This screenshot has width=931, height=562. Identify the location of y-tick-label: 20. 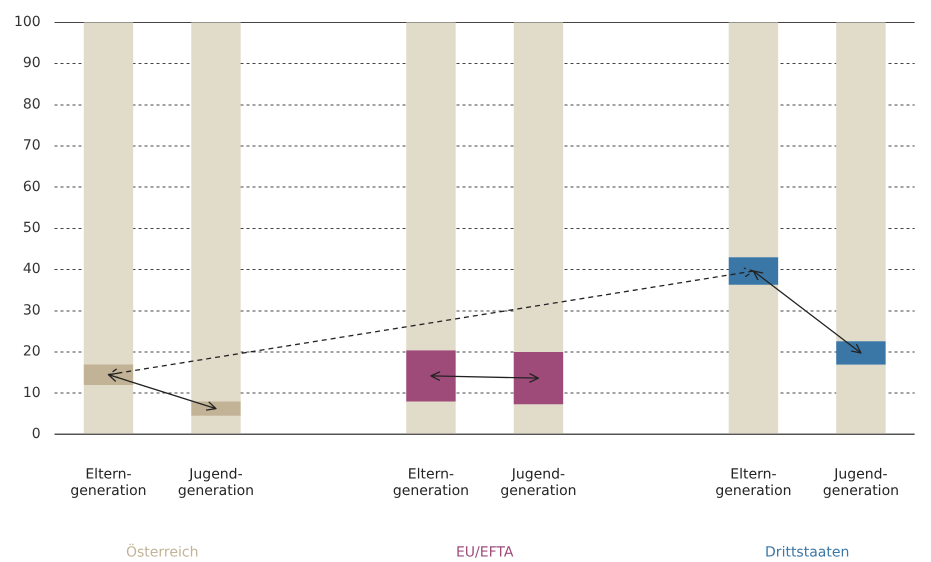
(31, 352).